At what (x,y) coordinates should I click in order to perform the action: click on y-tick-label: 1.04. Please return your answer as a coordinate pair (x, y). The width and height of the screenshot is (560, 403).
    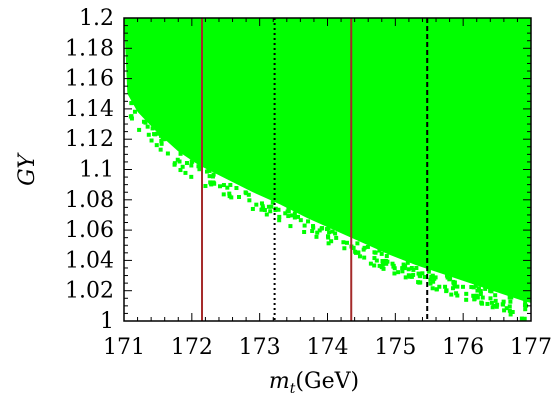
    Looking at the image, I should click on (89, 260).